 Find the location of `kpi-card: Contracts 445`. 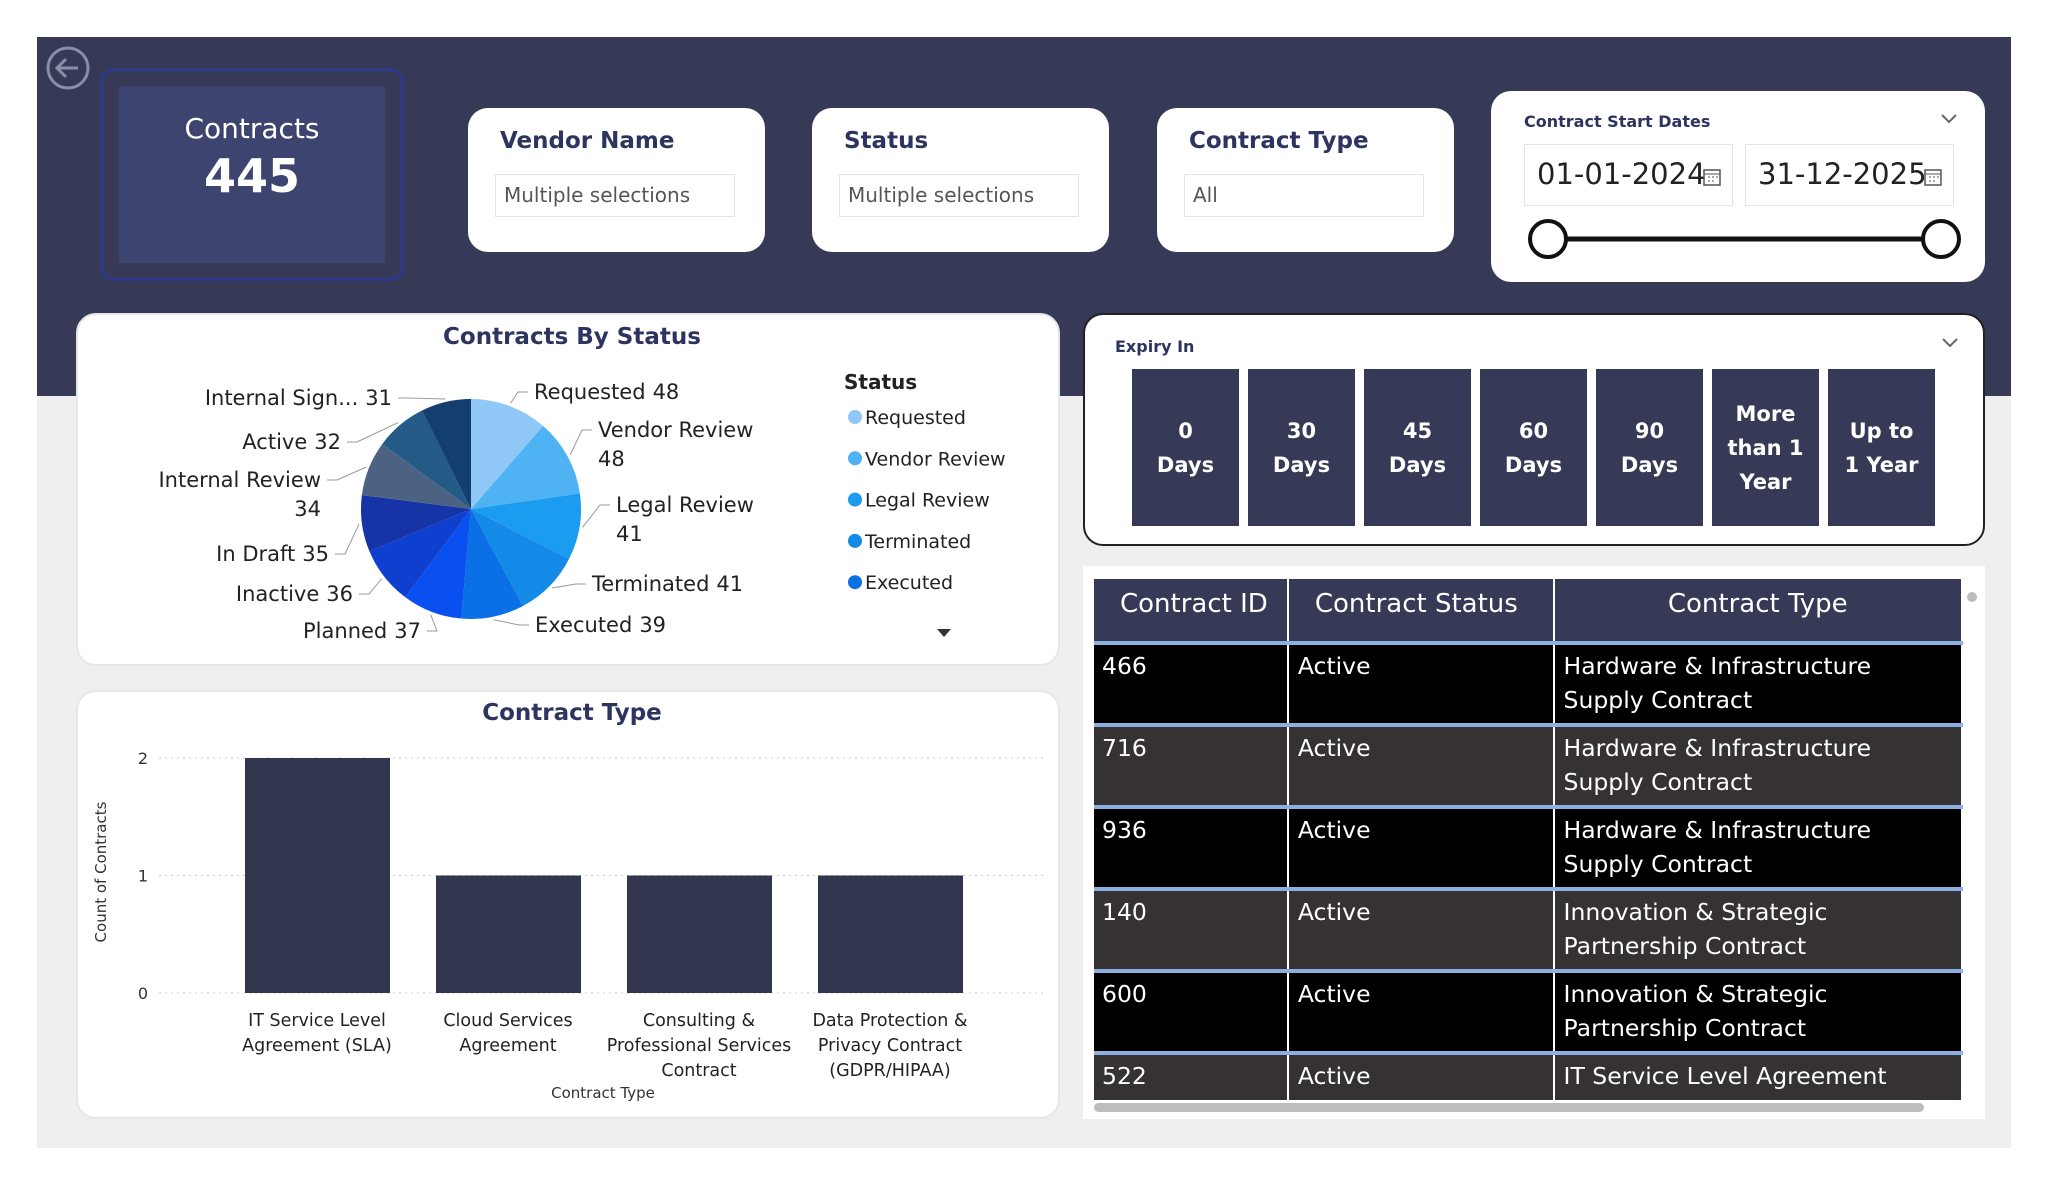

kpi-card: Contracts 445 is located at coordinates (252, 174).